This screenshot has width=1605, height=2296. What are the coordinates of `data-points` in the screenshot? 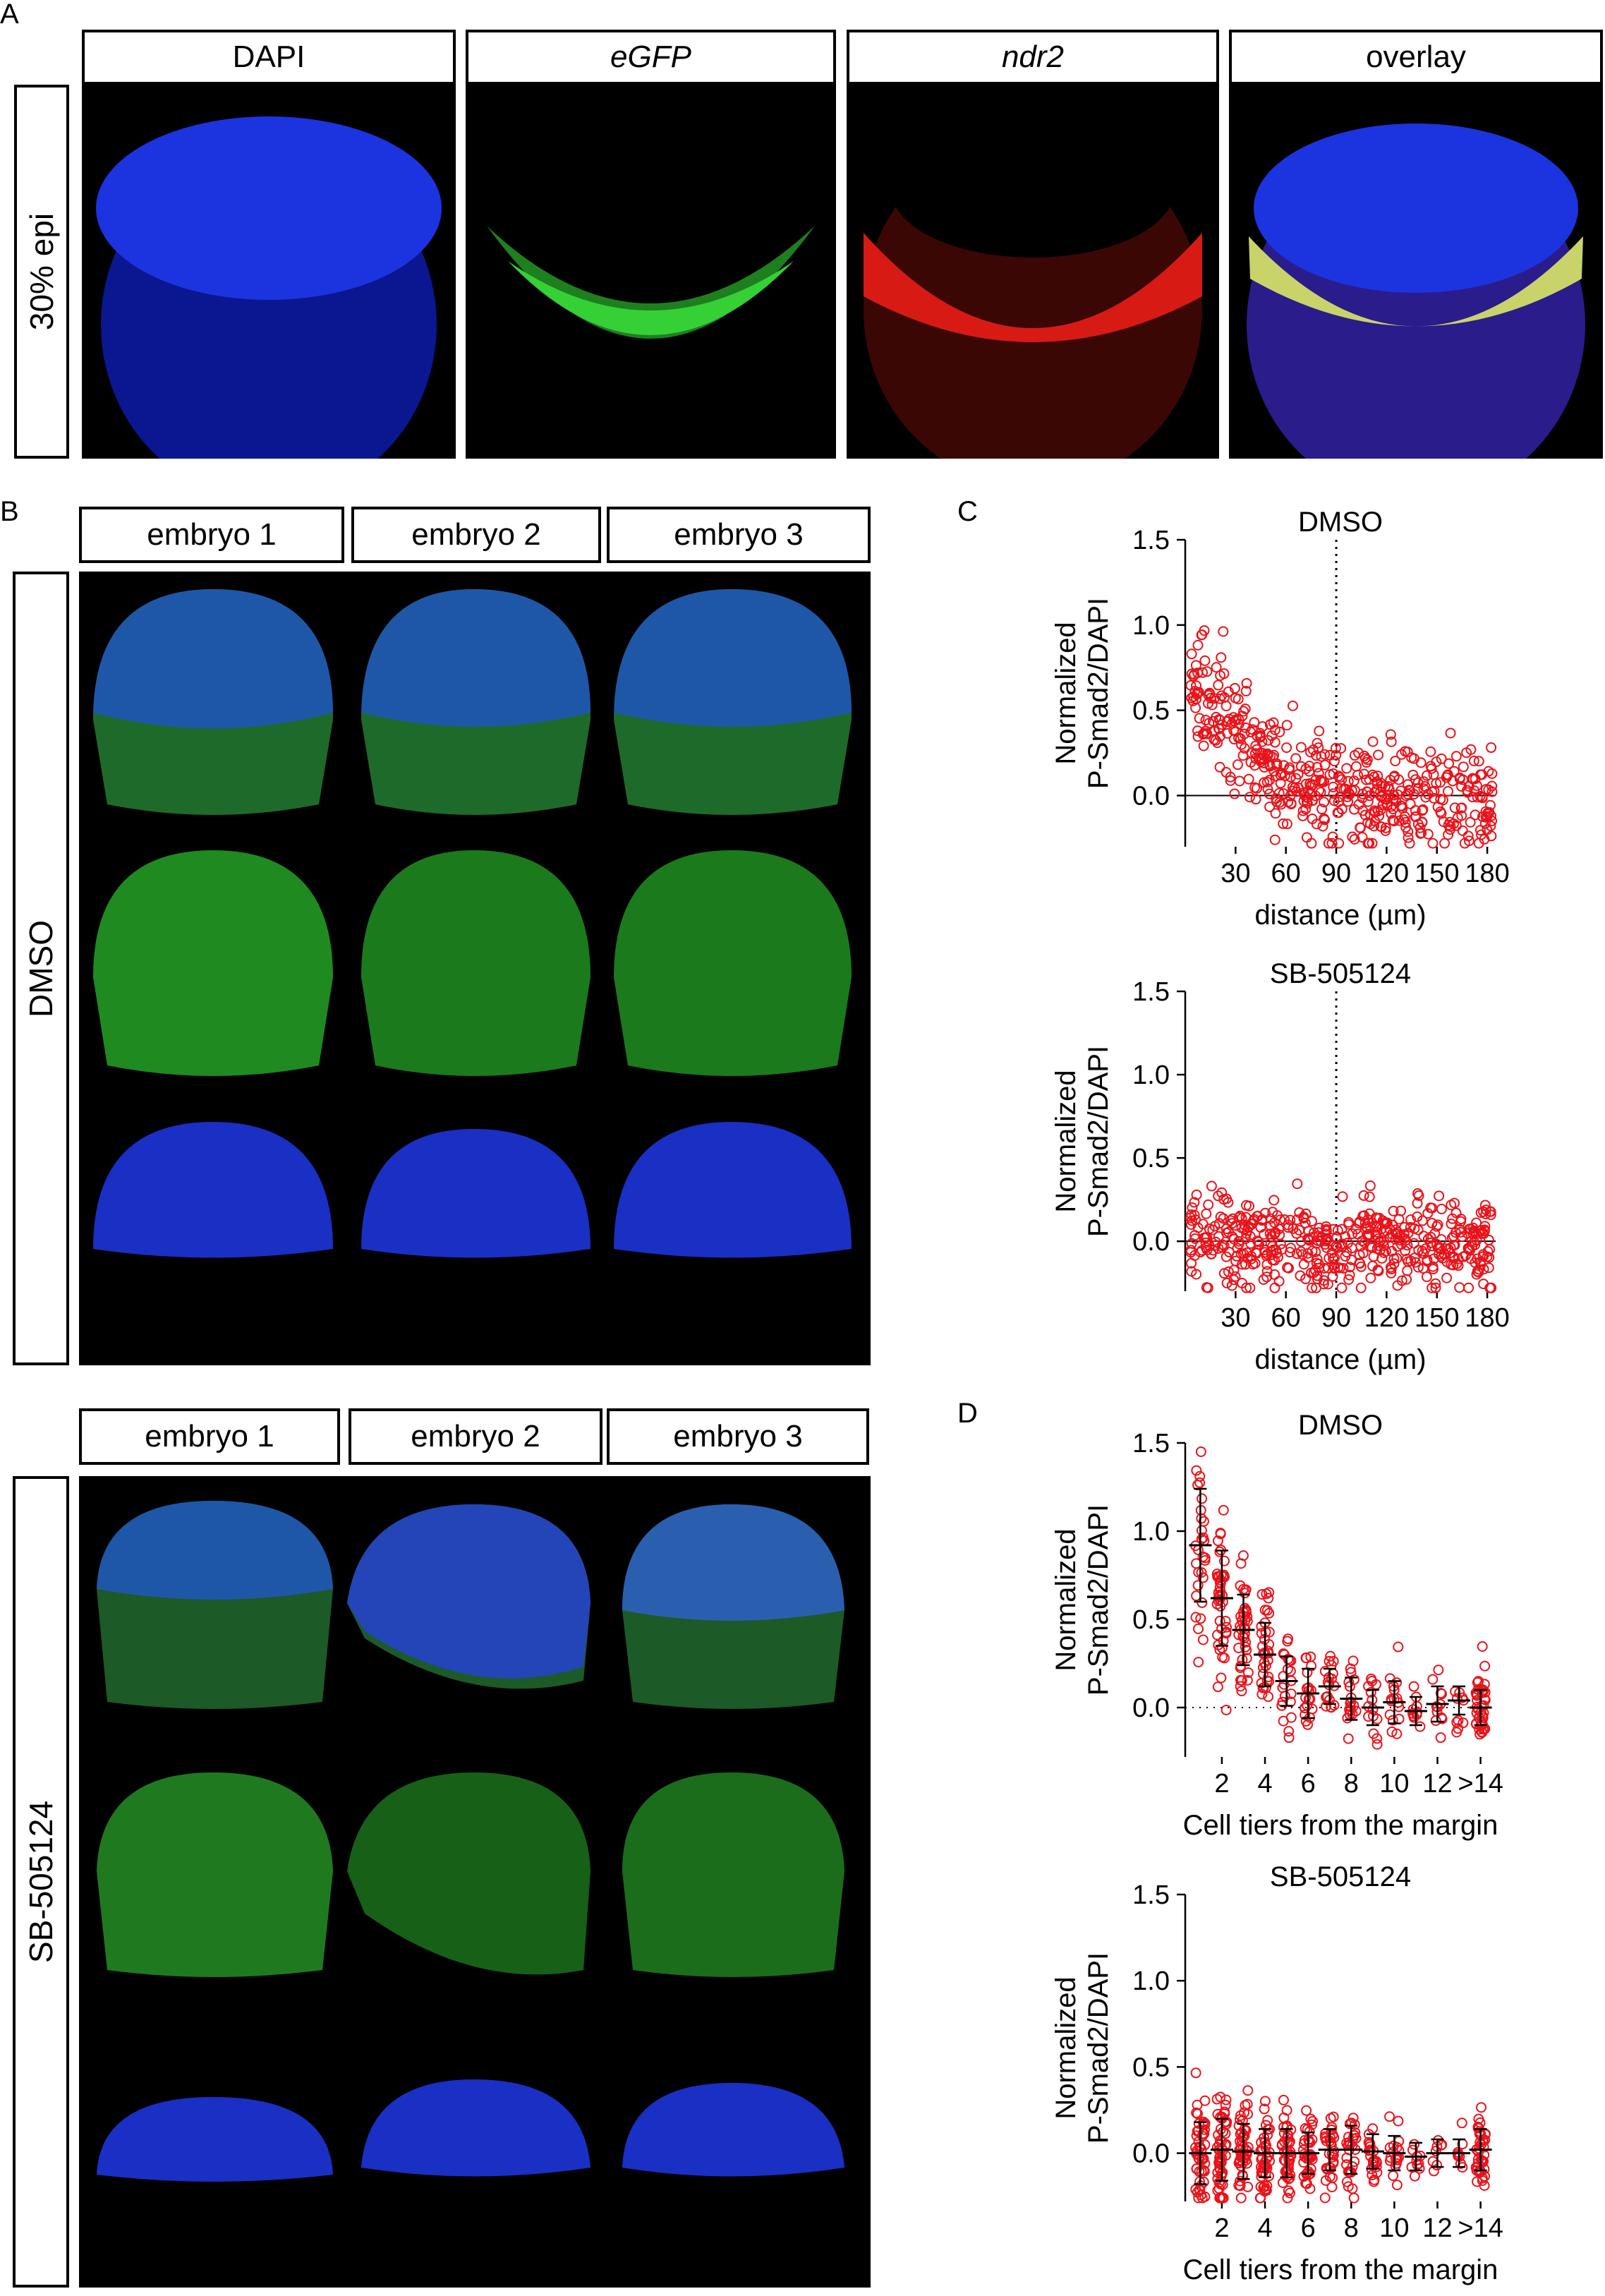 It's located at (1341, 2135).